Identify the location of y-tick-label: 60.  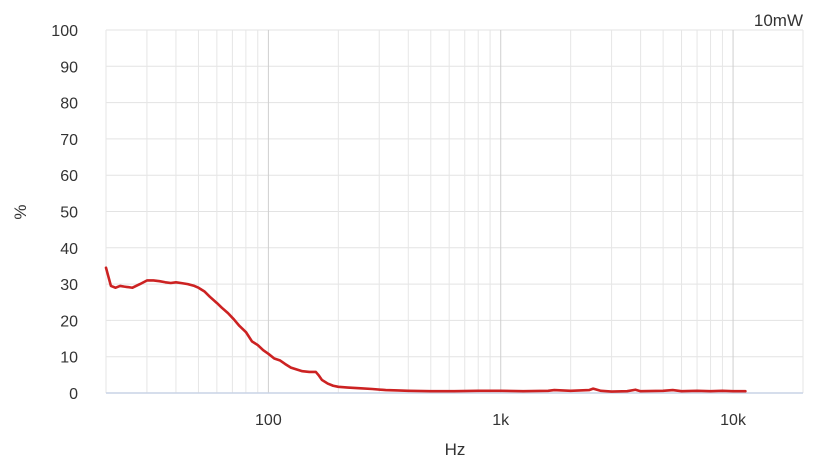
(69, 176).